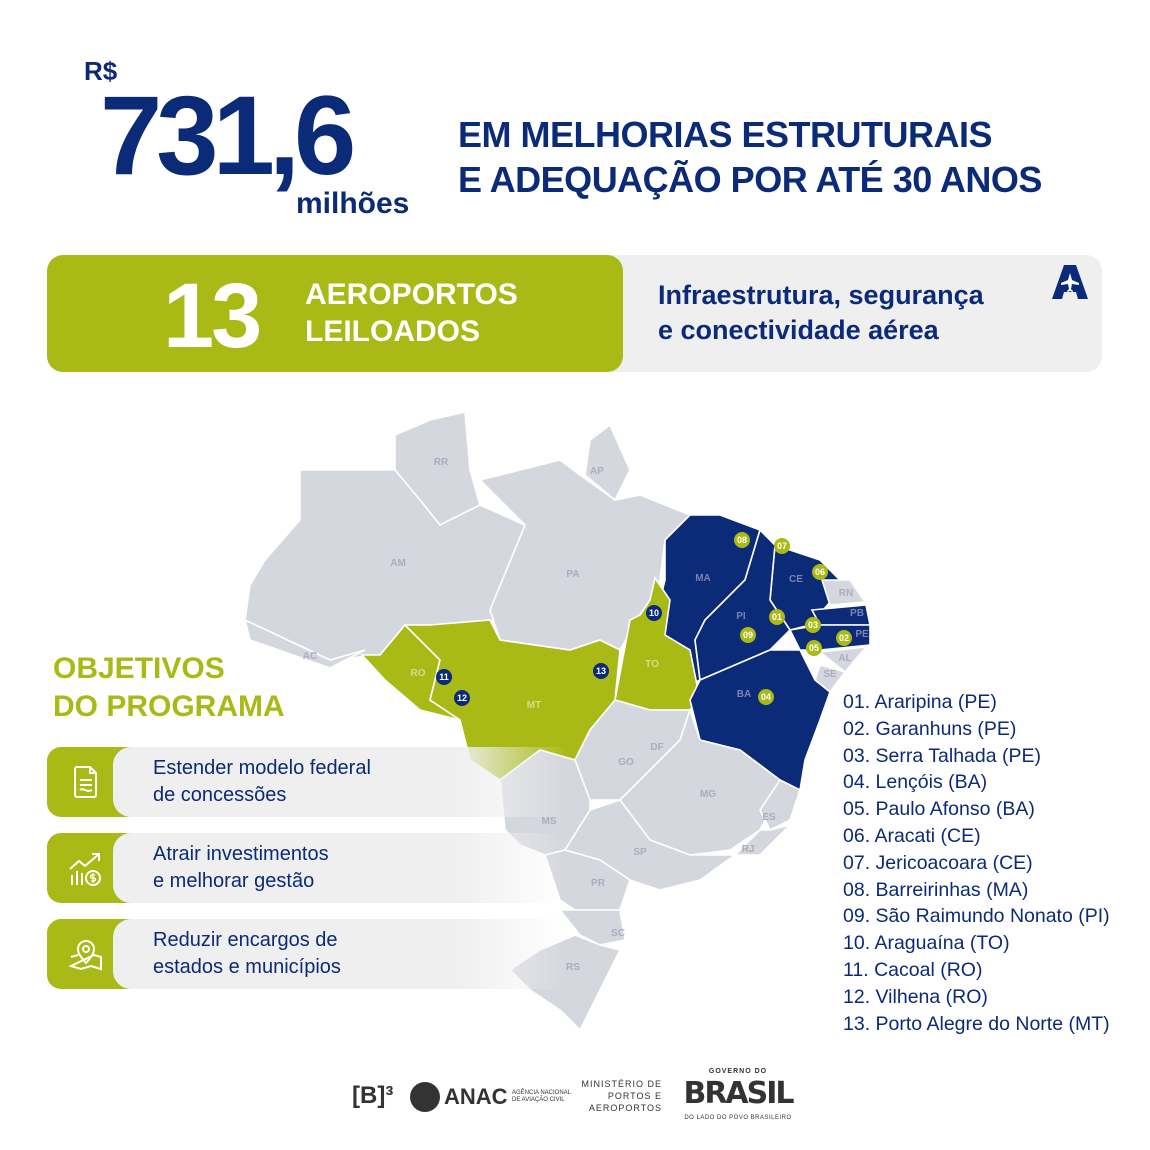  I want to click on airport-marker-12: 12, so click(462, 698).